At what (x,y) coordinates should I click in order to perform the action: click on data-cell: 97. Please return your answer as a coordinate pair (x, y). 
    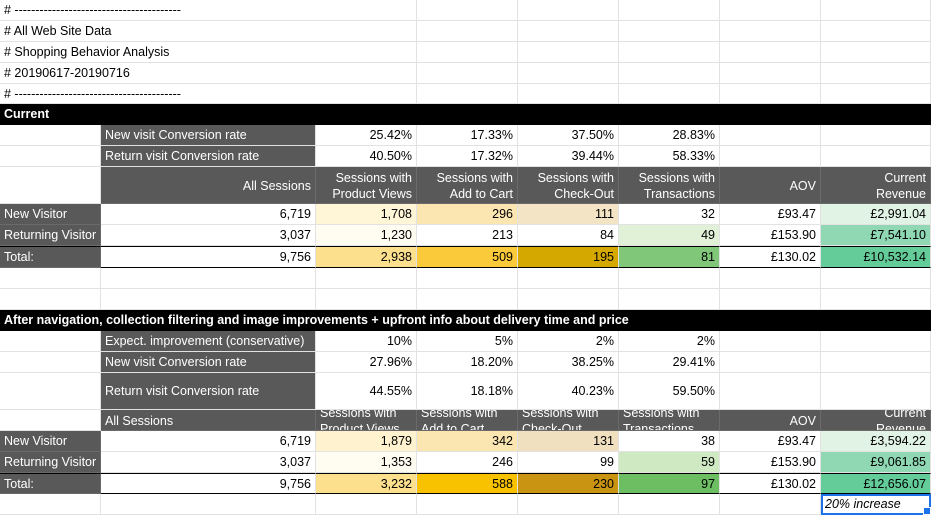
    Looking at the image, I should click on (669, 483).